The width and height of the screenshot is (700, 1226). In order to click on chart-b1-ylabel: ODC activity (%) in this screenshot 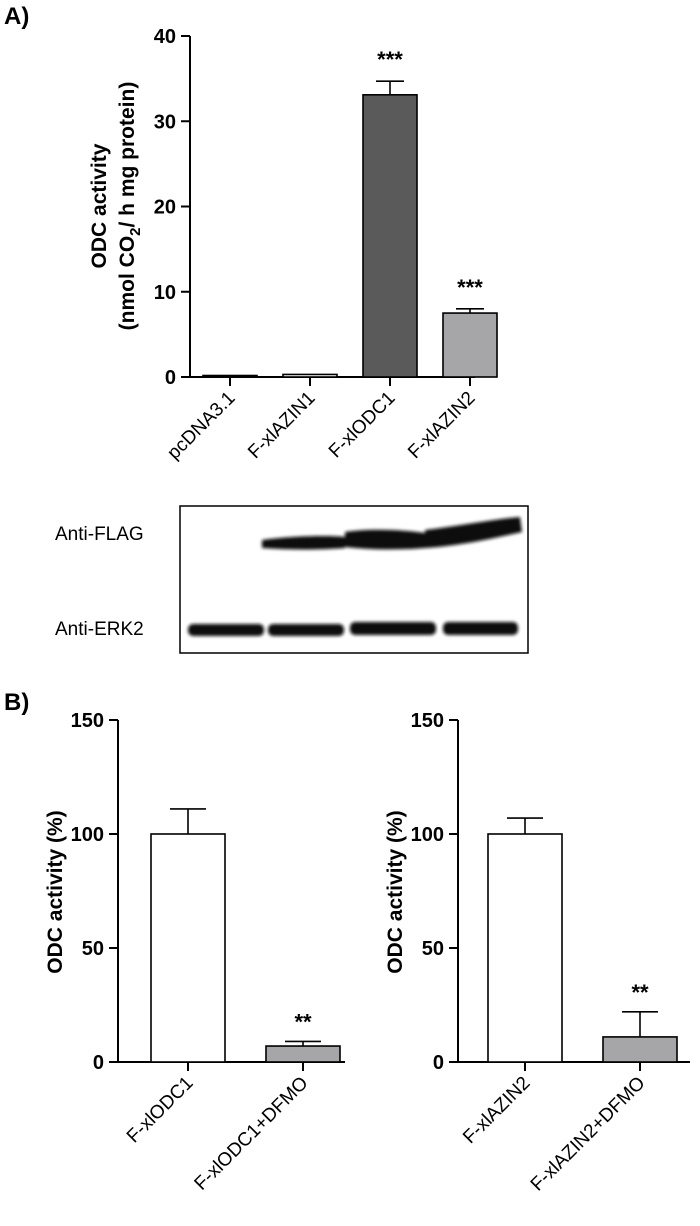, I will do `click(55, 891)`.